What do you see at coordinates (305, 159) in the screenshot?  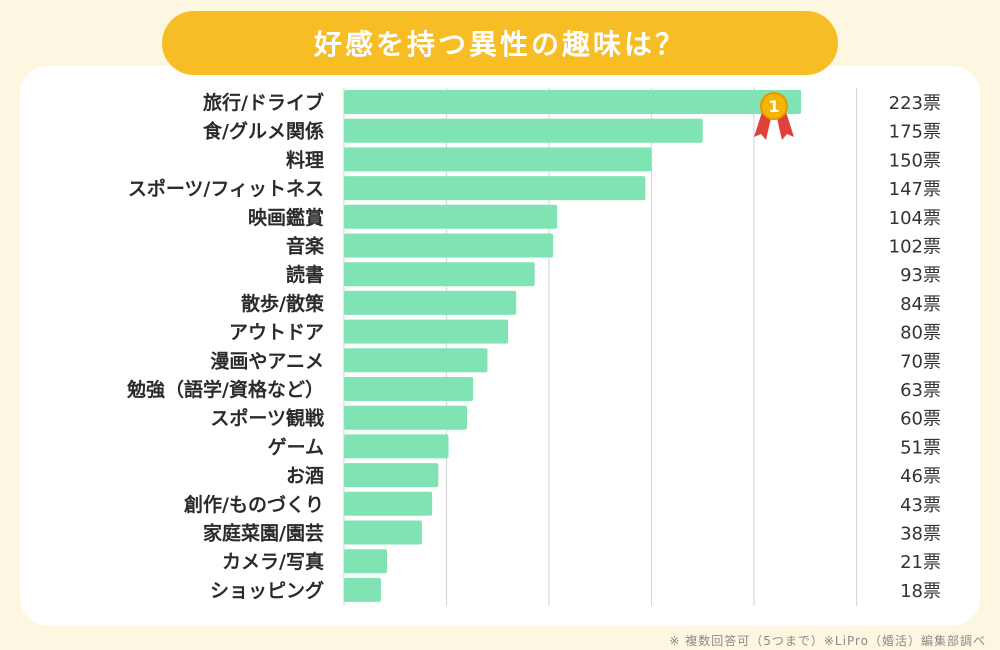 I see `category-label: 料理` at bounding box center [305, 159].